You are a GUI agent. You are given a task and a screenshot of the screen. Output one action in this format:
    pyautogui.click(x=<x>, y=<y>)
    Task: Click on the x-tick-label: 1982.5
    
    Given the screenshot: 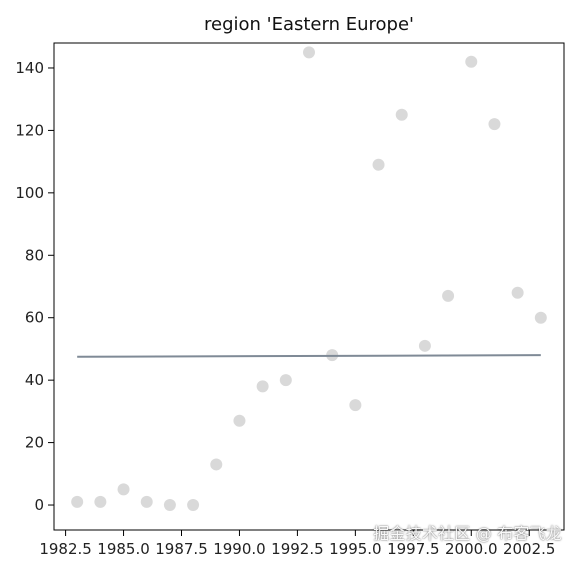 What is the action you would take?
    pyautogui.click(x=65, y=549)
    